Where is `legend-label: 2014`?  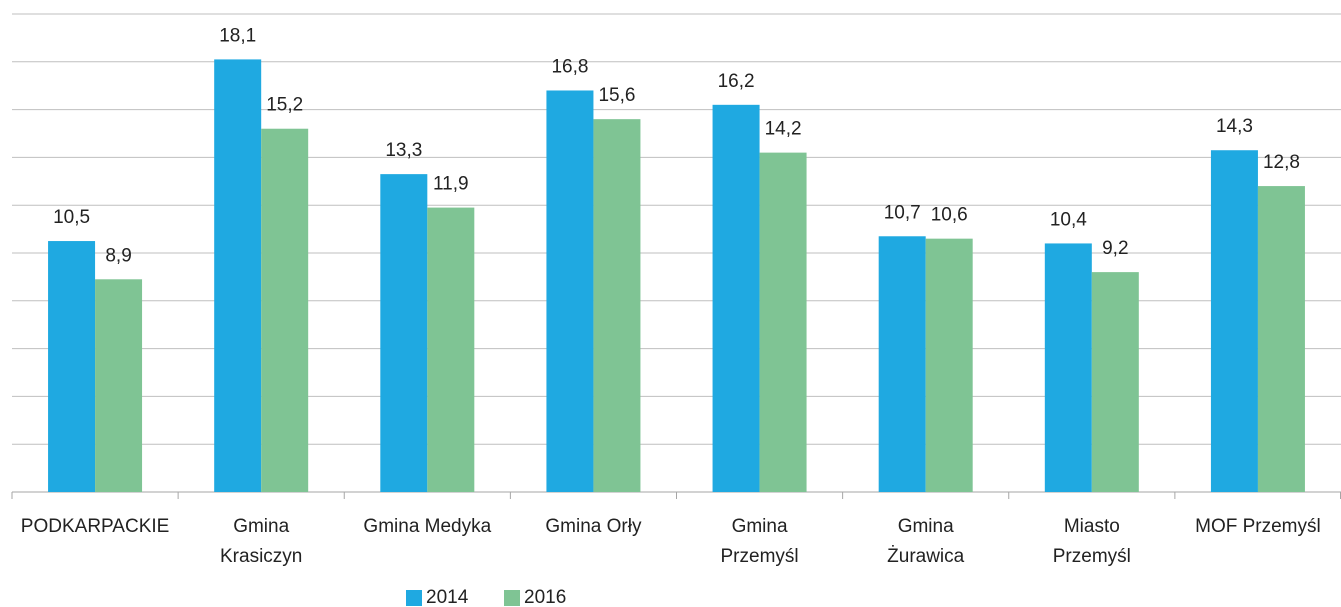 legend-label: 2014 is located at coordinates (447, 597).